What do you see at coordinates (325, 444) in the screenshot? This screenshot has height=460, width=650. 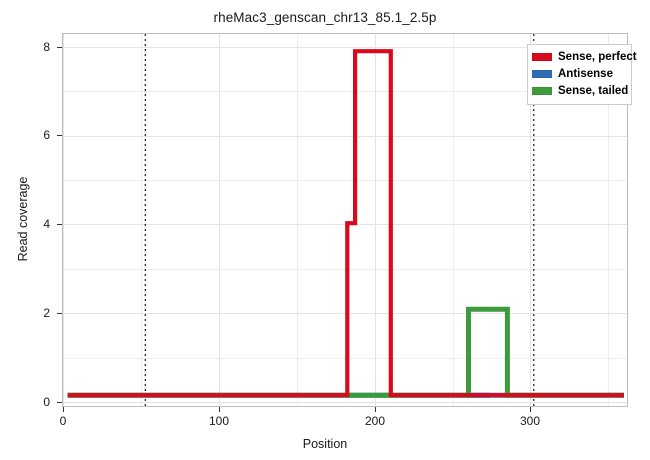 I see `x-axis-title: Position` at bounding box center [325, 444].